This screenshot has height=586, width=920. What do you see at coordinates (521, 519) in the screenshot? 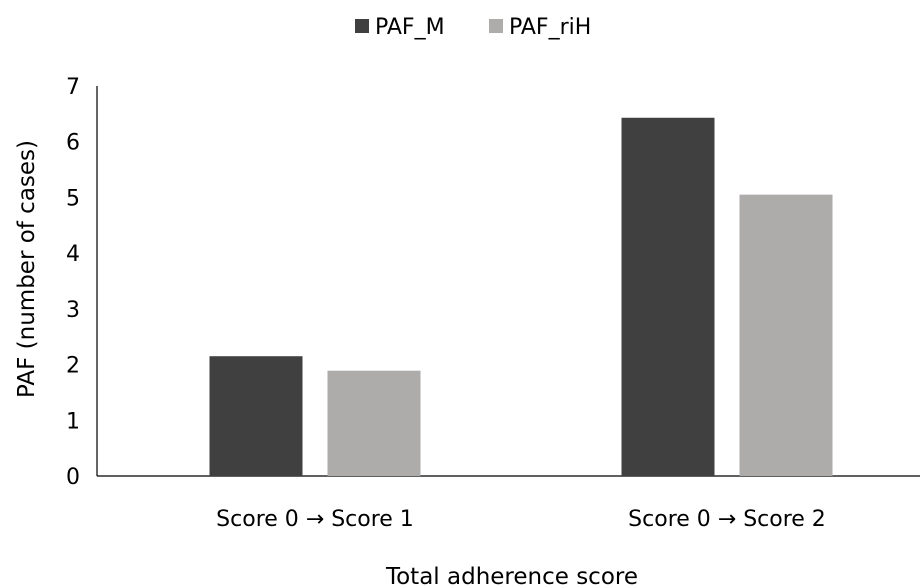
I see `x-axis-categories: Score 0 → Score 1 Score 0 → Score 2` at bounding box center [521, 519].